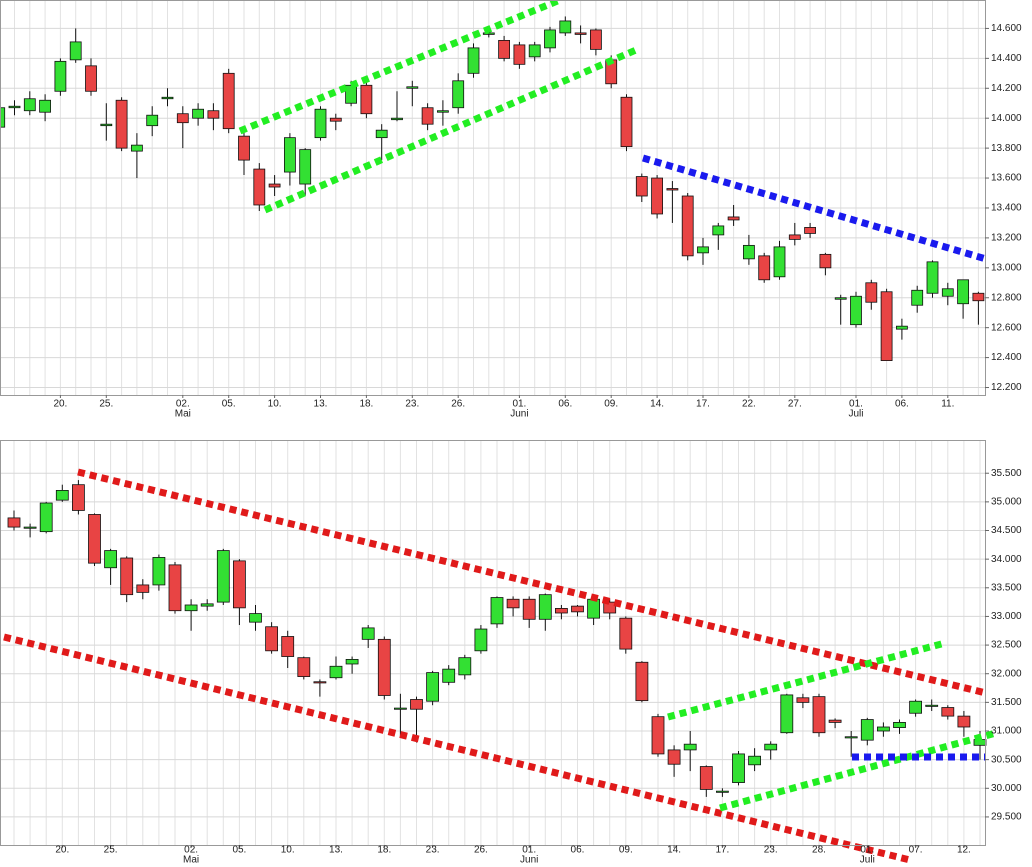 The height and width of the screenshot is (867, 1032). Describe the element at coordinates (1006, 118) in the screenshot. I see `y-tick-label: 14.000` at that location.